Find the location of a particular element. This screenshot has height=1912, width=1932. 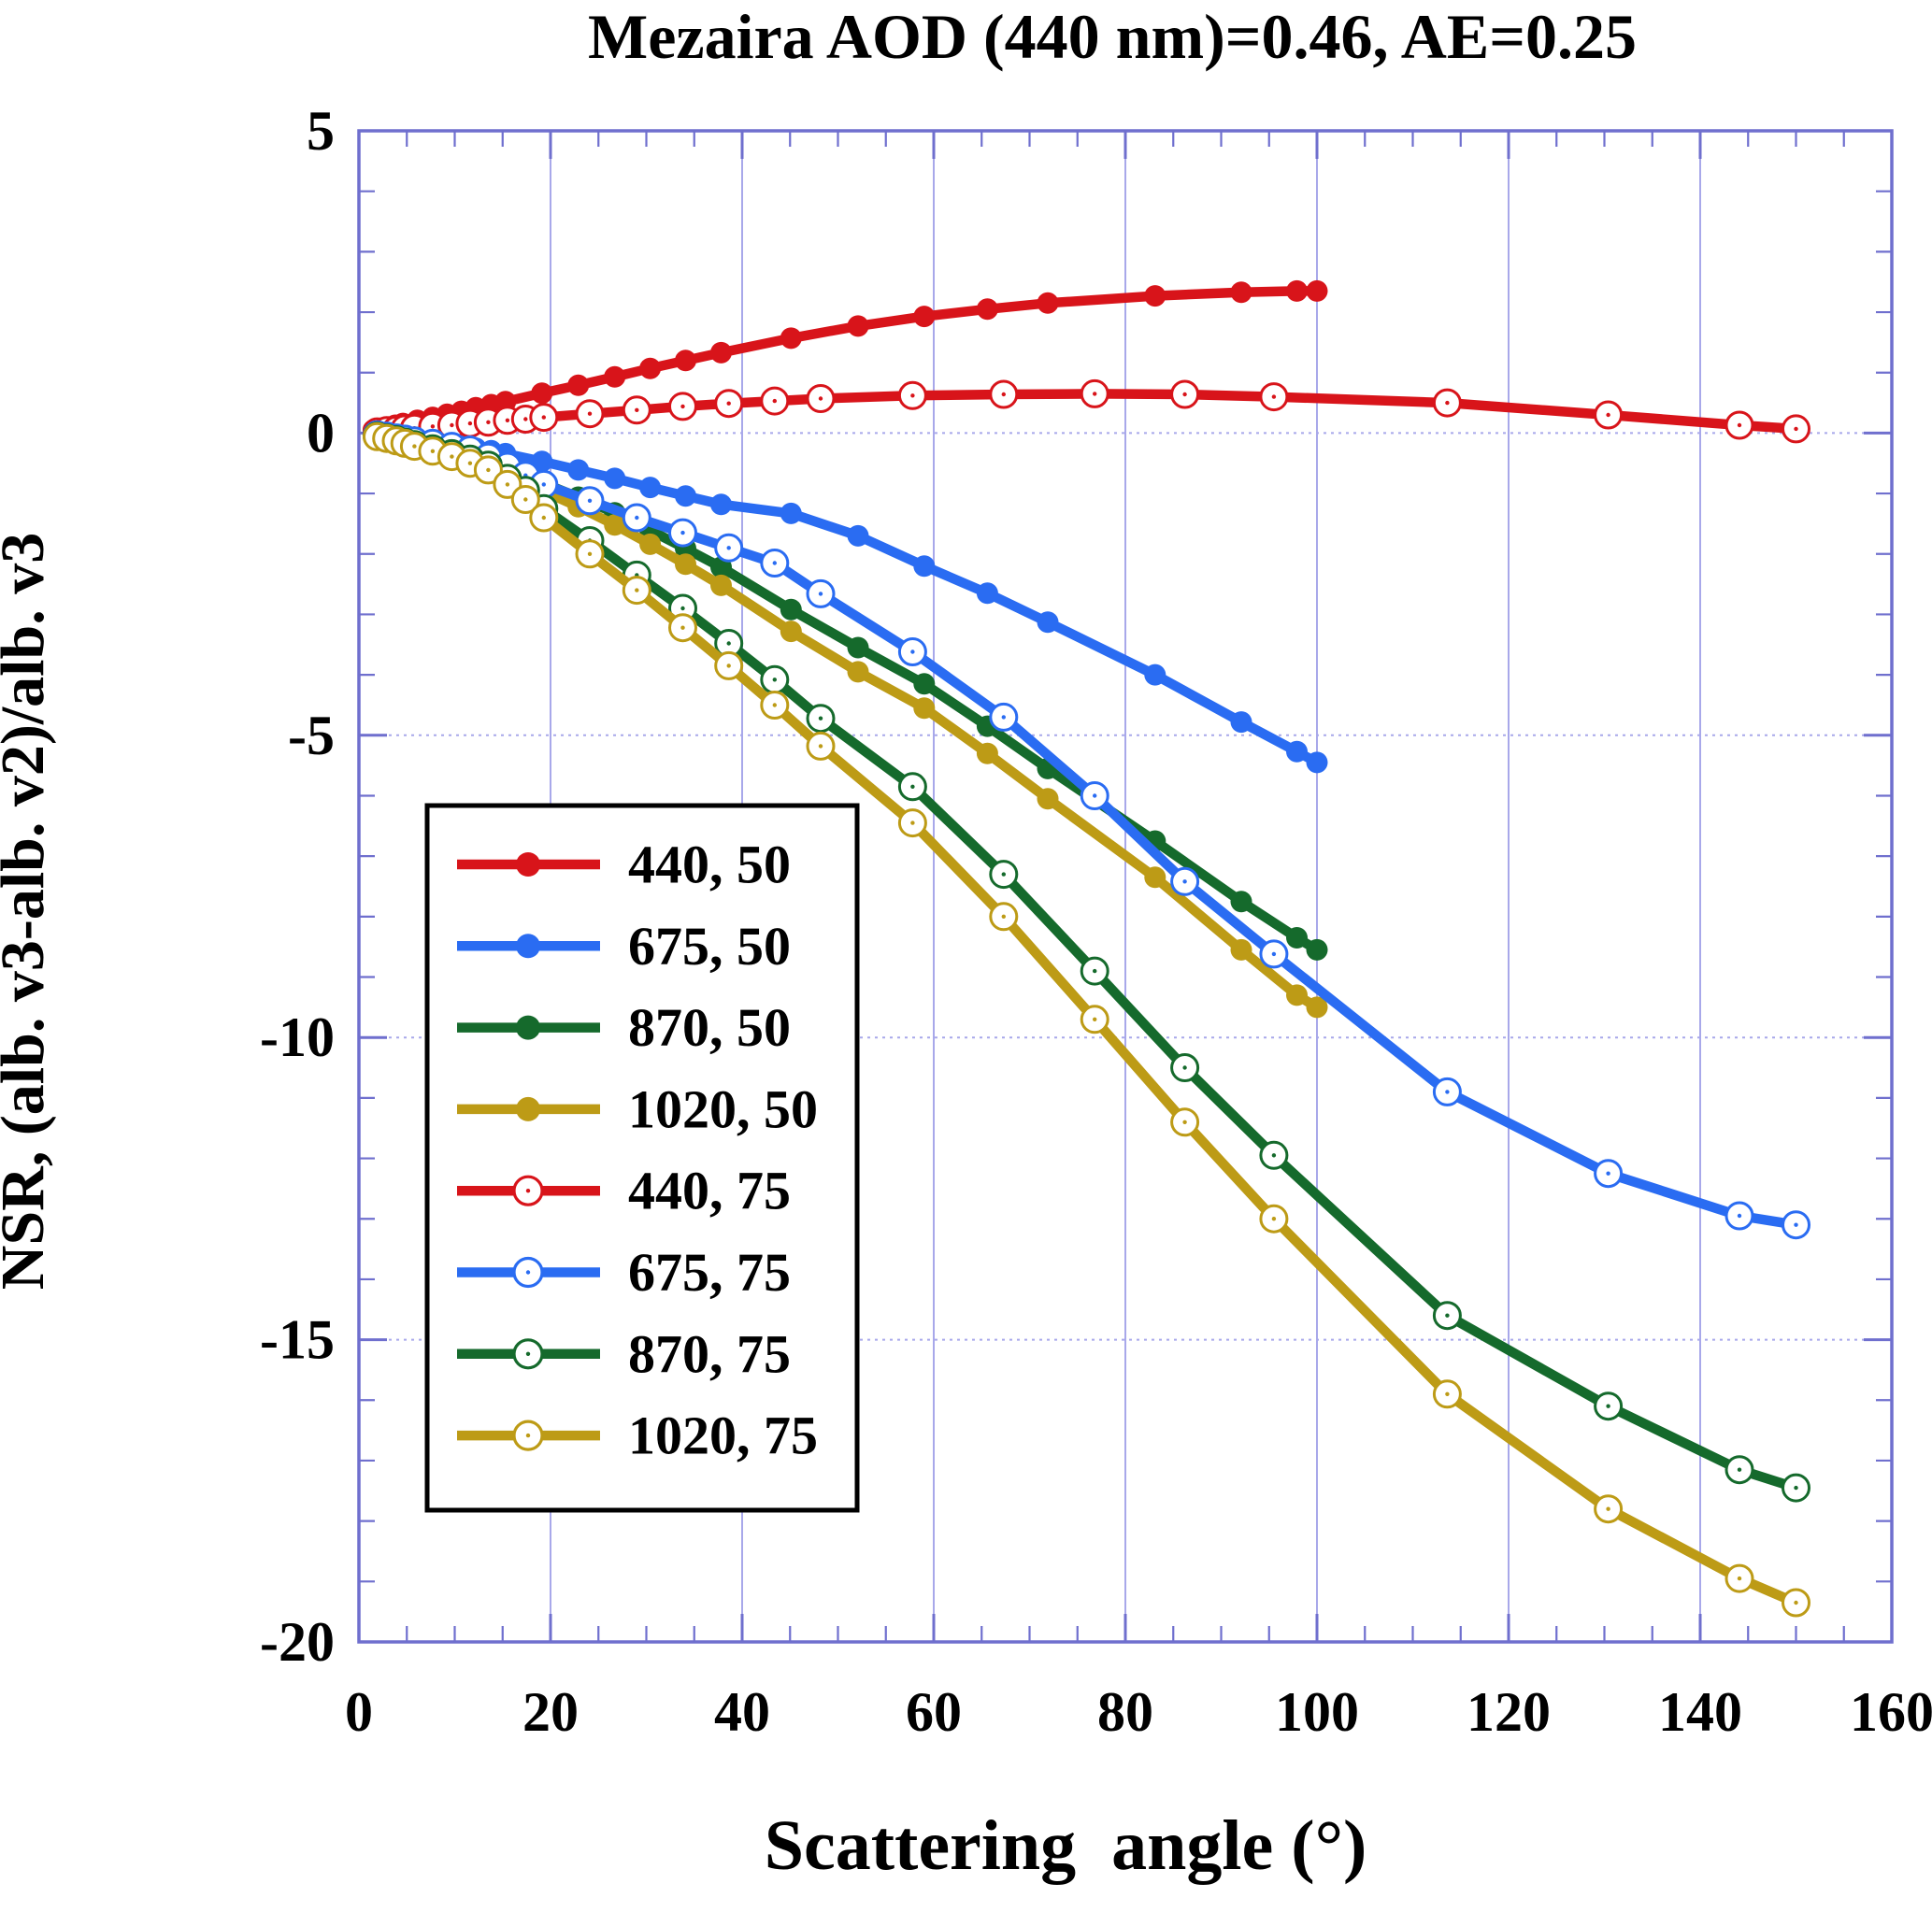

y-tick-label--20: -20 is located at coordinates (297, 1642).